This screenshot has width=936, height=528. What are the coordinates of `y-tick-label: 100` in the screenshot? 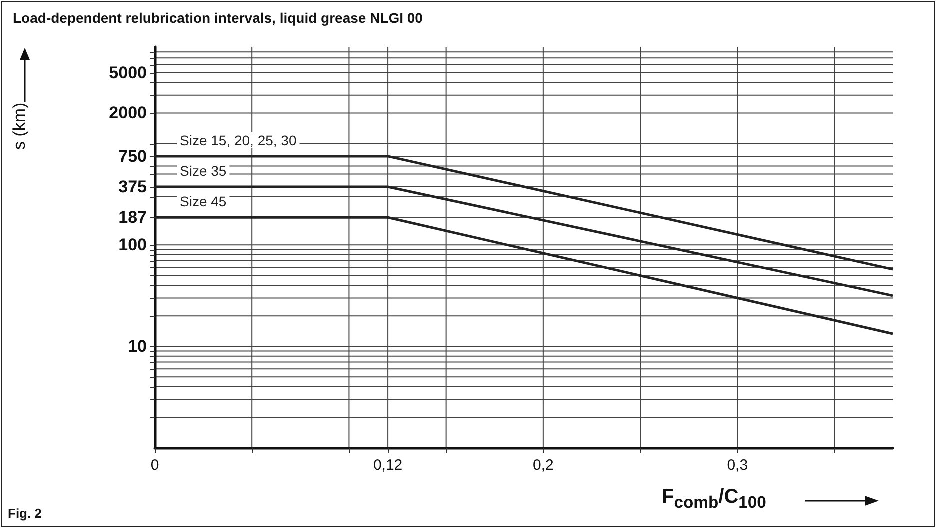 It's located at (132, 245).